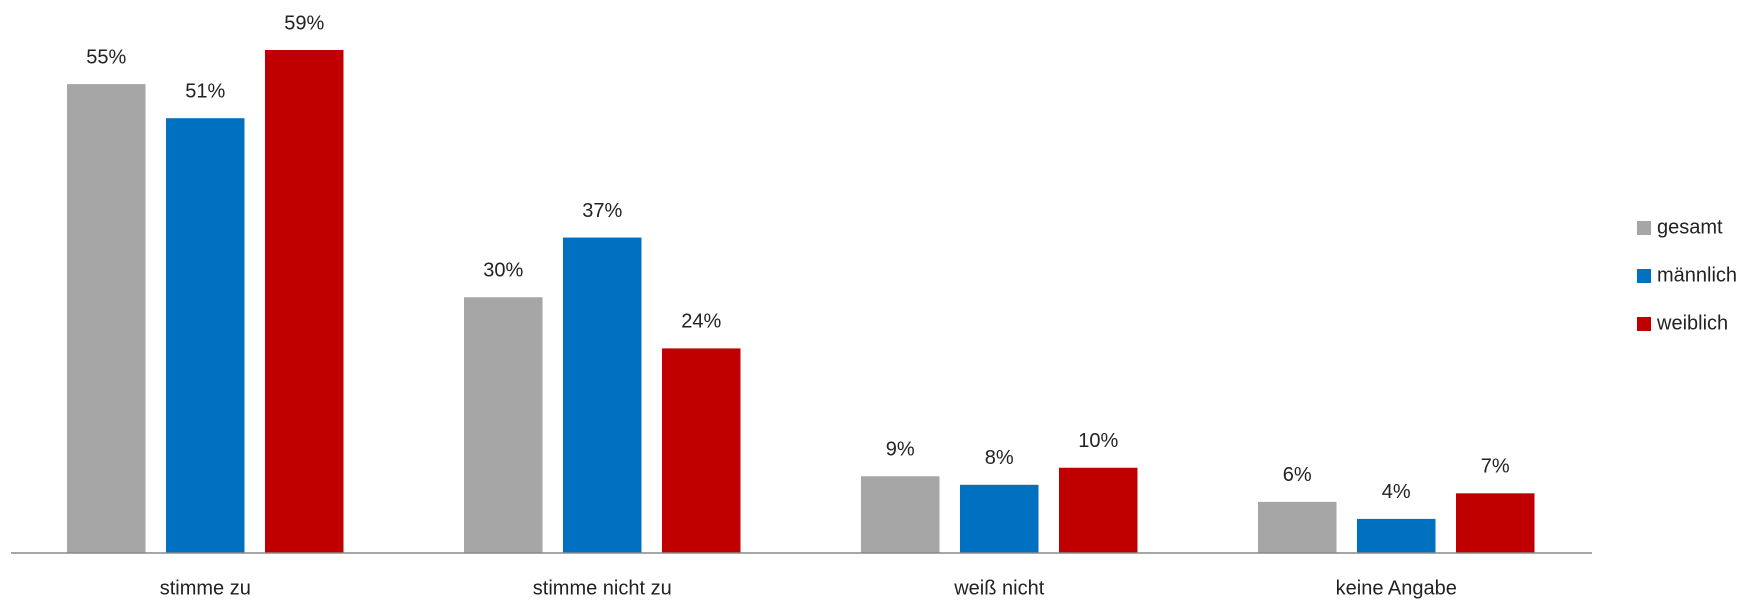 The width and height of the screenshot is (1758, 605). I want to click on data-label: 51%, so click(205, 91).